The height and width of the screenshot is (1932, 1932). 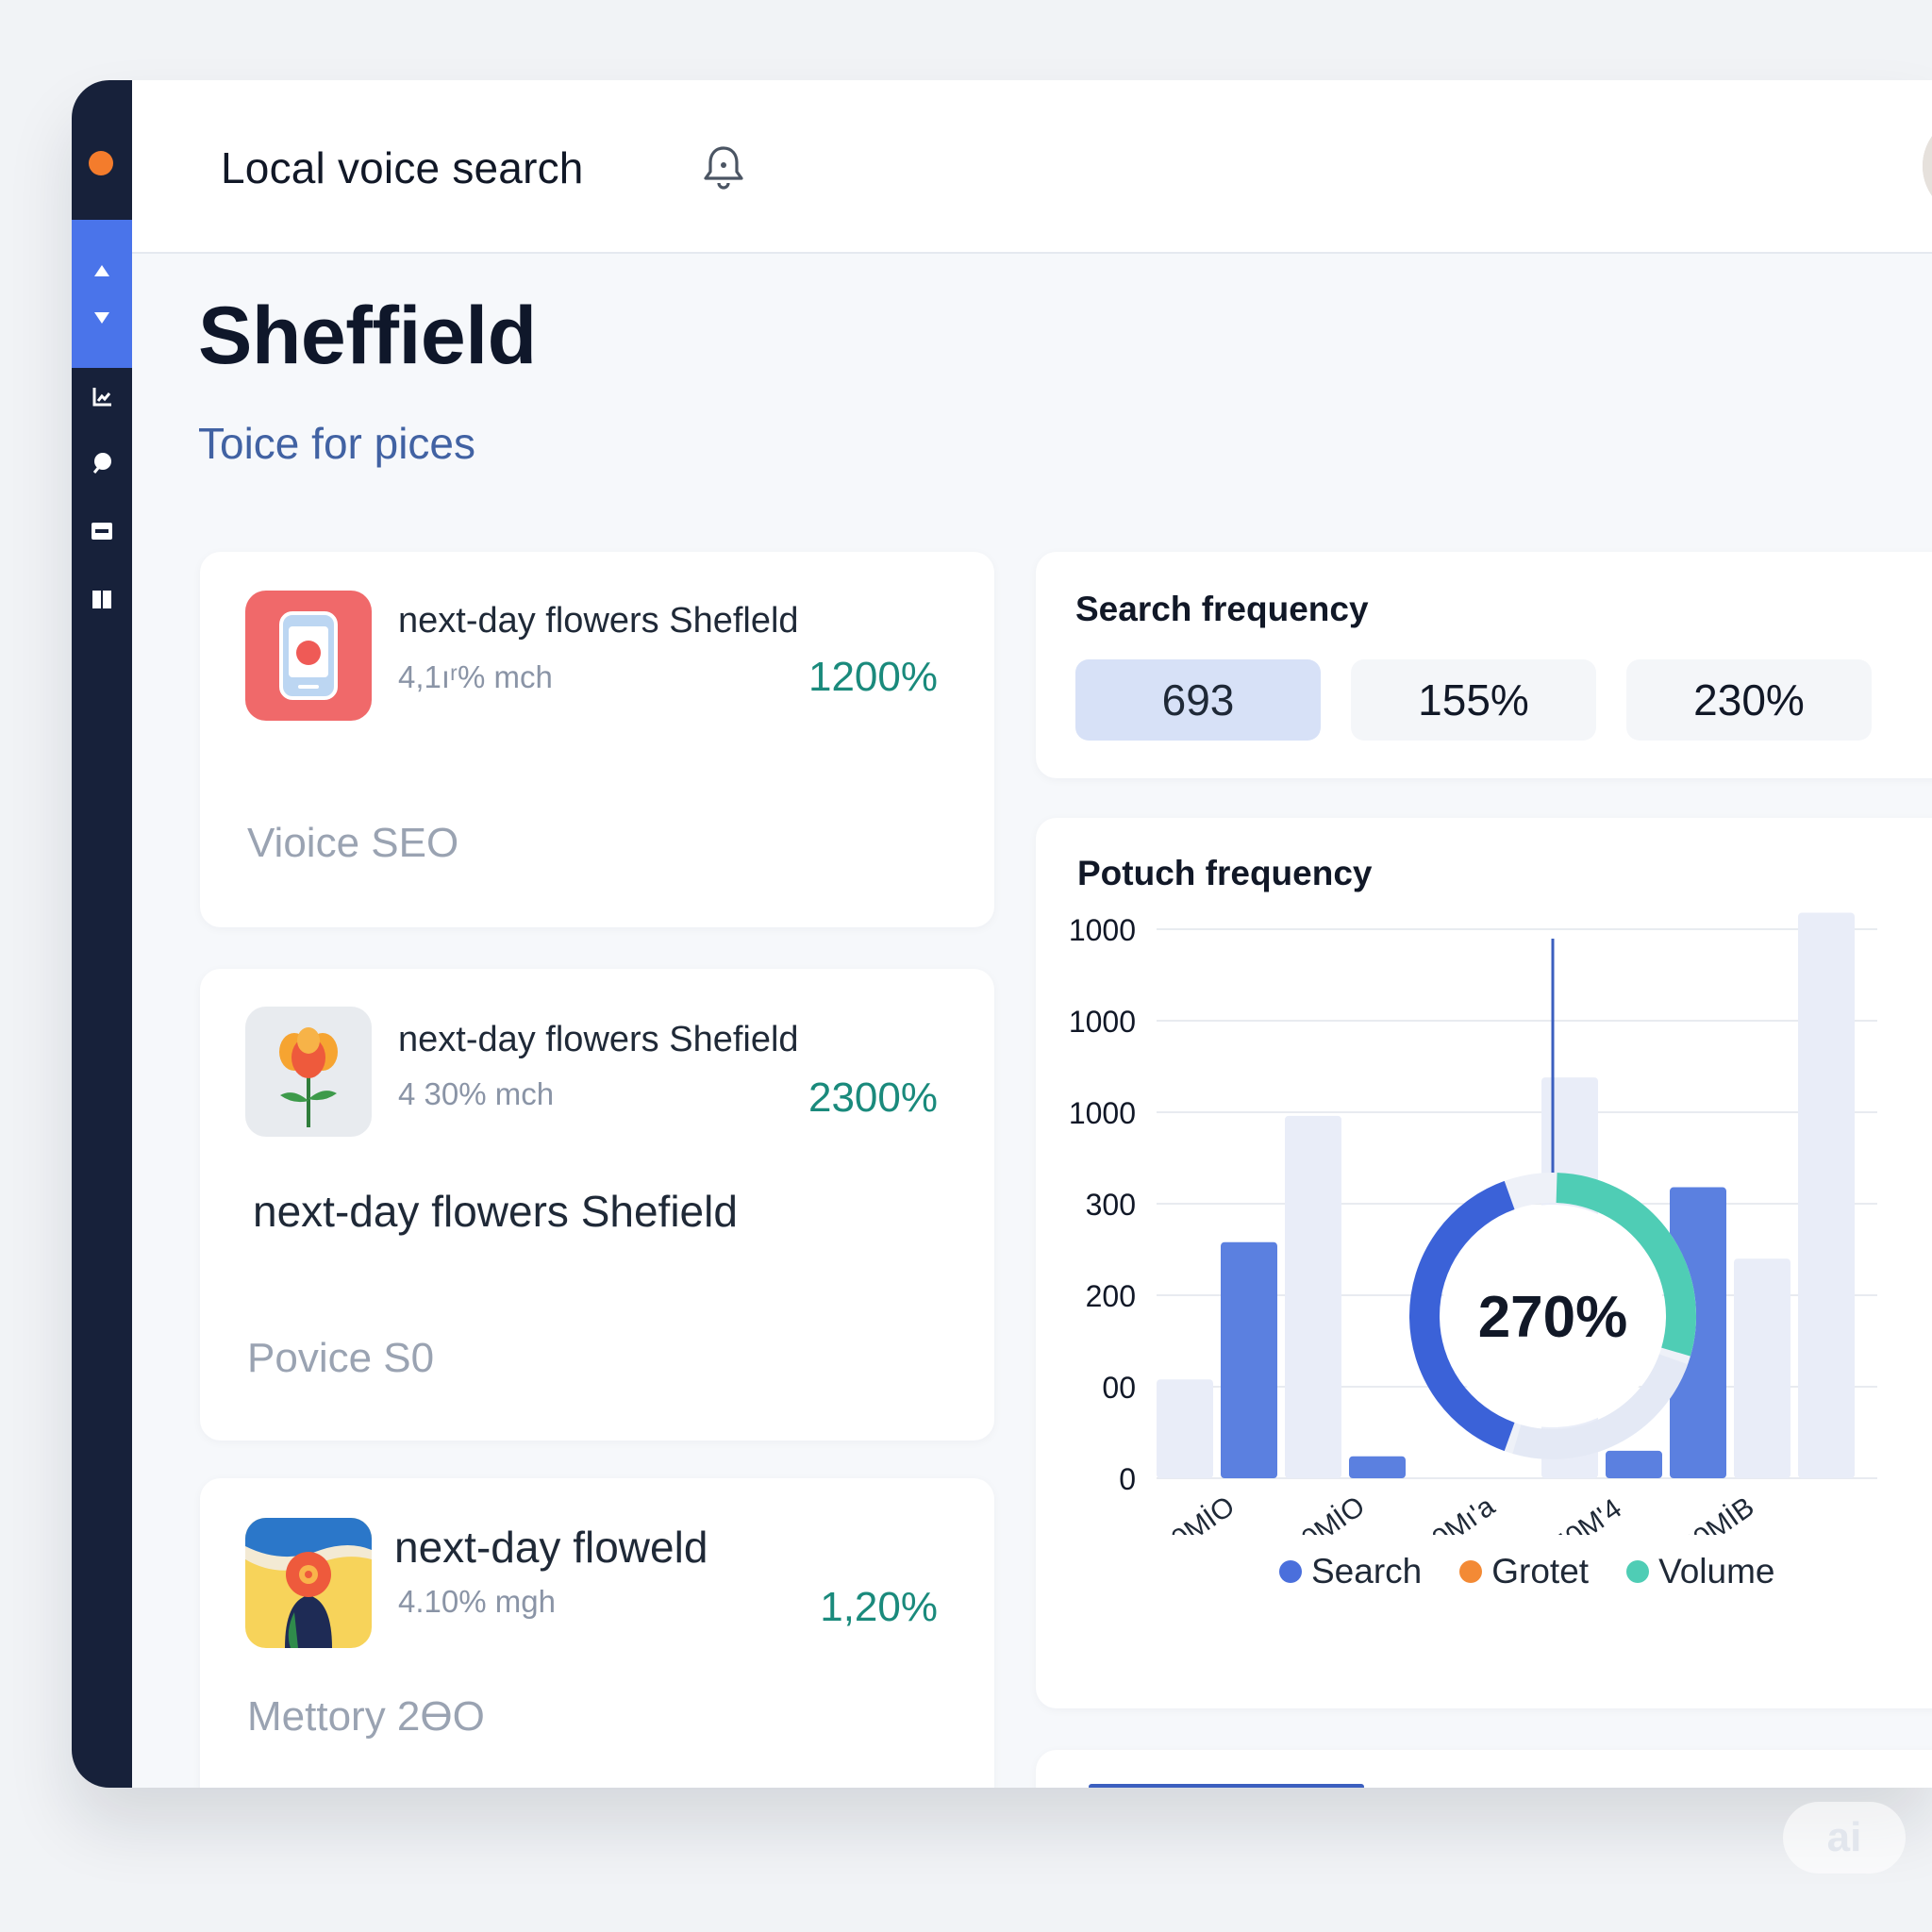 What do you see at coordinates (1032, 167) in the screenshot?
I see `top-bar: Local voice search` at bounding box center [1032, 167].